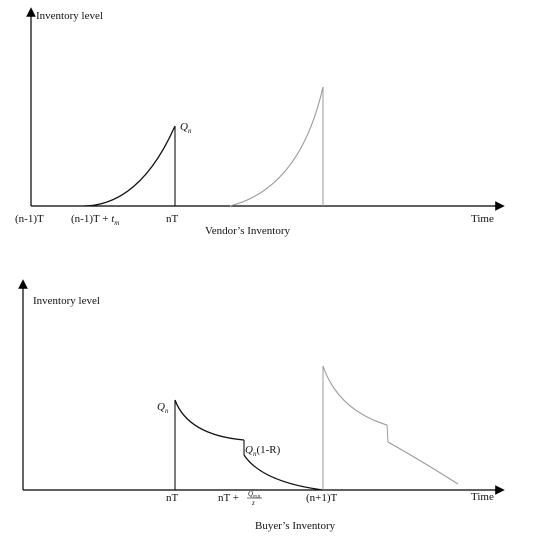 Image resolution: width=536 pixels, height=545 pixels. I want to click on buyer-tick-mid: nT + Qm,n z, so click(240, 498).